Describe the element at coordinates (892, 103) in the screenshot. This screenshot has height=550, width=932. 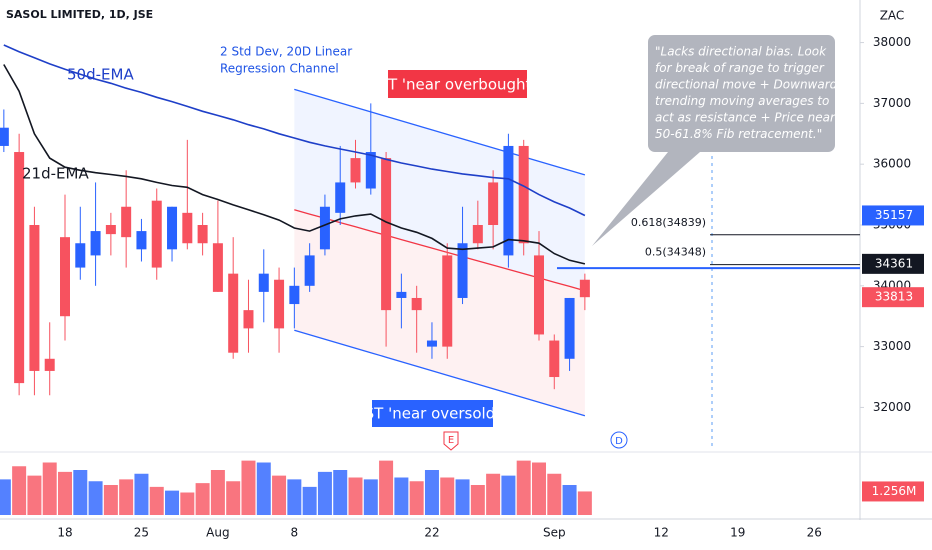
I see `y-tick-label: 37000` at that location.